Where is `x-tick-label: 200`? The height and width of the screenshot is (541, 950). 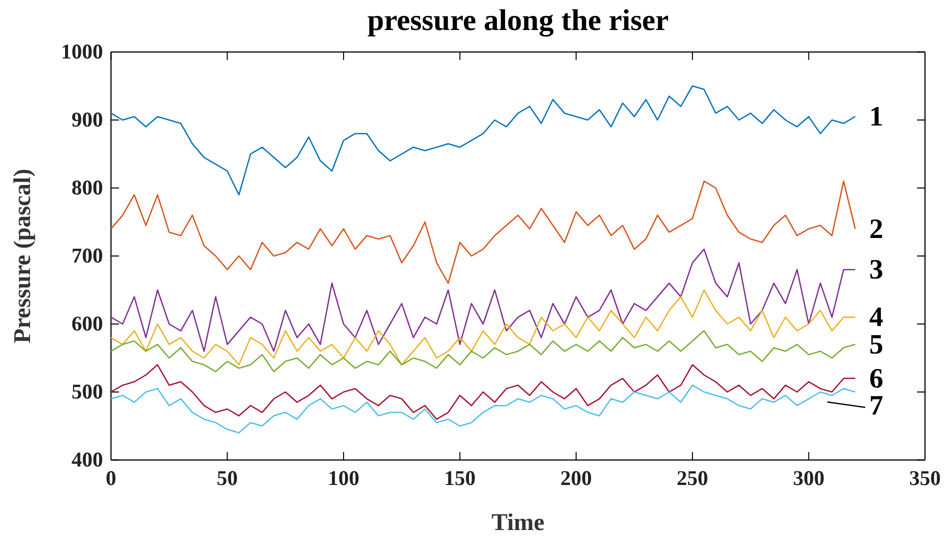 x-tick-label: 200 is located at coordinates (576, 478).